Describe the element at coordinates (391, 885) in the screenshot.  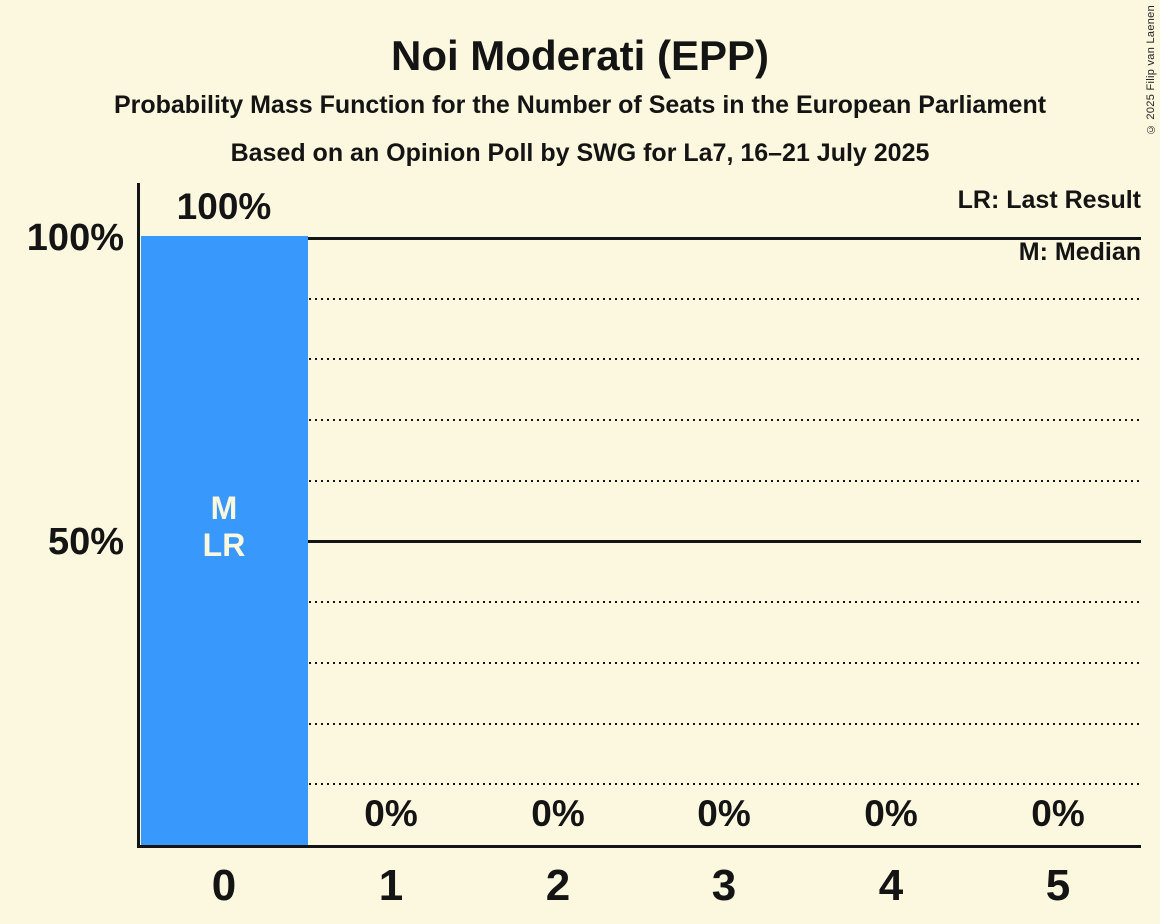
I see `x-tick-1: 1` at that location.